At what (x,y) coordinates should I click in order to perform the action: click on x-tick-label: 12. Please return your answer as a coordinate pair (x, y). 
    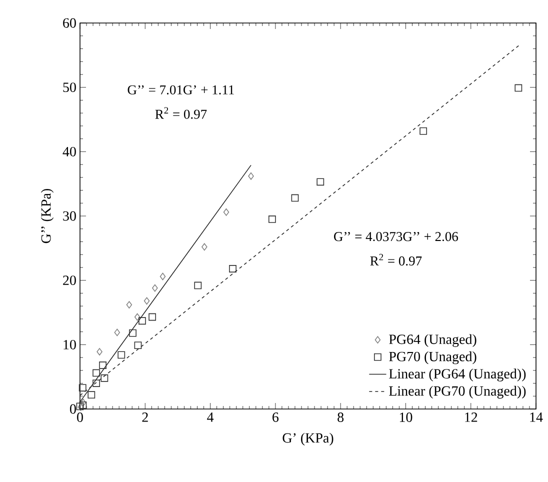
    Looking at the image, I should click on (471, 417).